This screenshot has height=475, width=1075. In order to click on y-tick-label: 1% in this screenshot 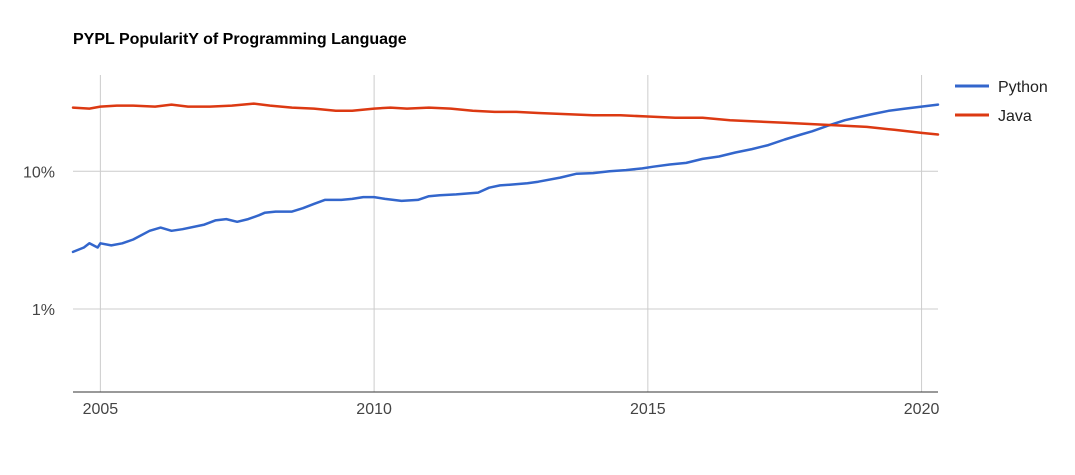, I will do `click(43, 310)`.